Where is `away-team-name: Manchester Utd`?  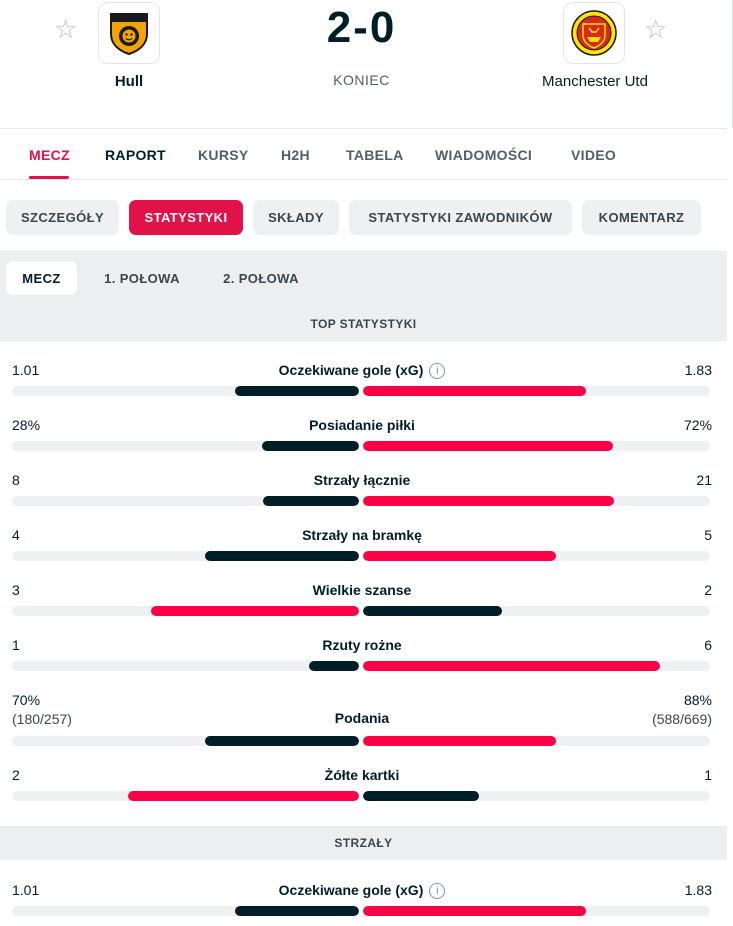
away-team-name: Manchester Utd is located at coordinates (595, 81).